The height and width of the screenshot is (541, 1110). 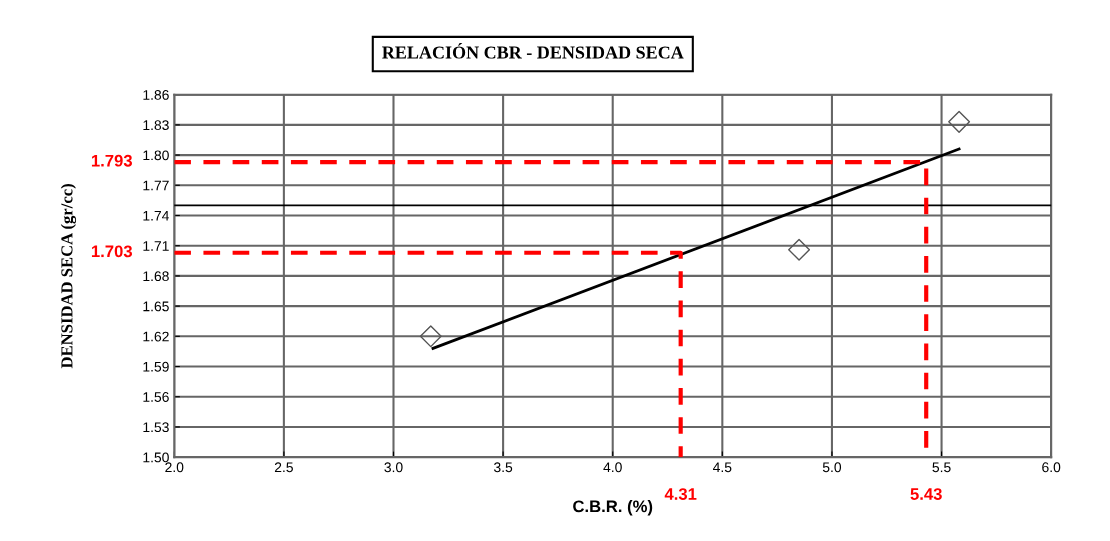 What do you see at coordinates (156, 336) in the screenshot?
I see `y-tick-label: 1.62` at bounding box center [156, 336].